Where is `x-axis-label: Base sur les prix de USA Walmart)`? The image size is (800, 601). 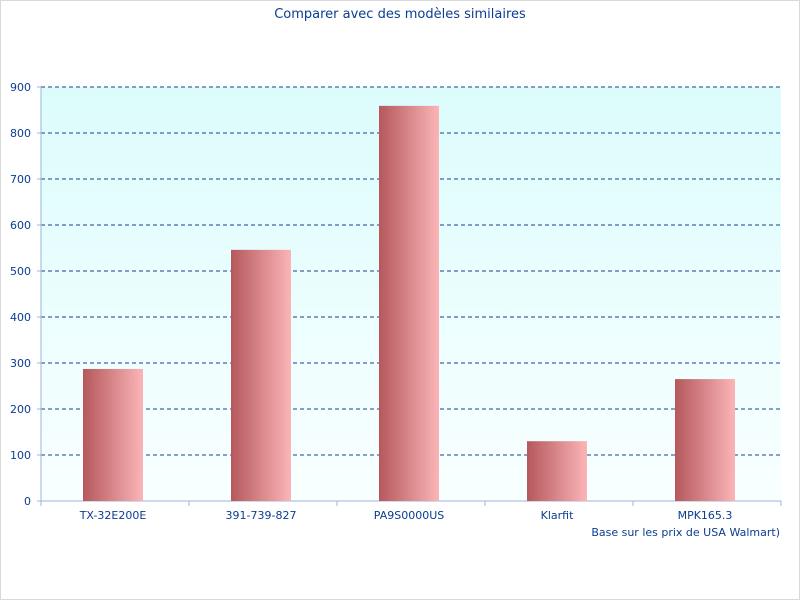
x-axis-label: Base sur les prix de USA Walmart) is located at coordinates (685, 532).